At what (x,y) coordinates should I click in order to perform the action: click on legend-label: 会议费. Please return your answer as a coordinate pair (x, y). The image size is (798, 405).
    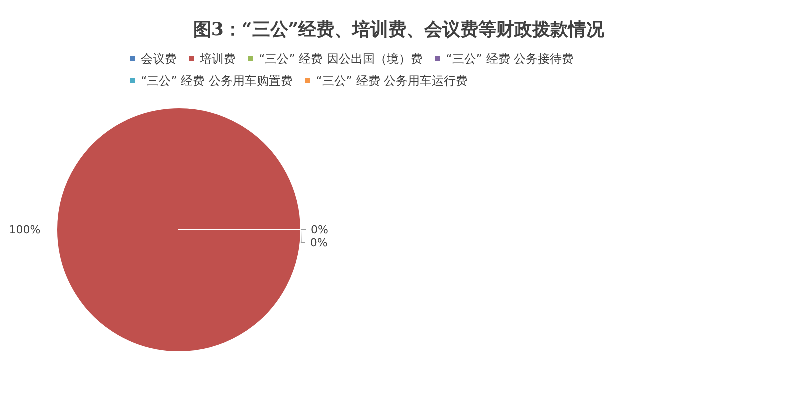
    Looking at the image, I should click on (159, 59).